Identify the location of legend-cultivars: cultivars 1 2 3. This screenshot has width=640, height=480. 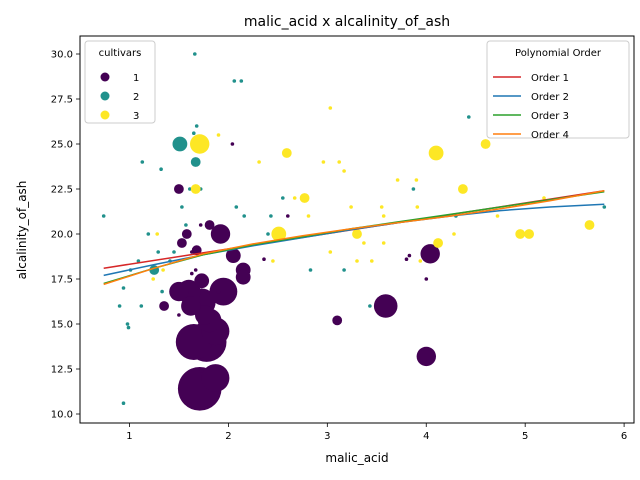
(120, 82).